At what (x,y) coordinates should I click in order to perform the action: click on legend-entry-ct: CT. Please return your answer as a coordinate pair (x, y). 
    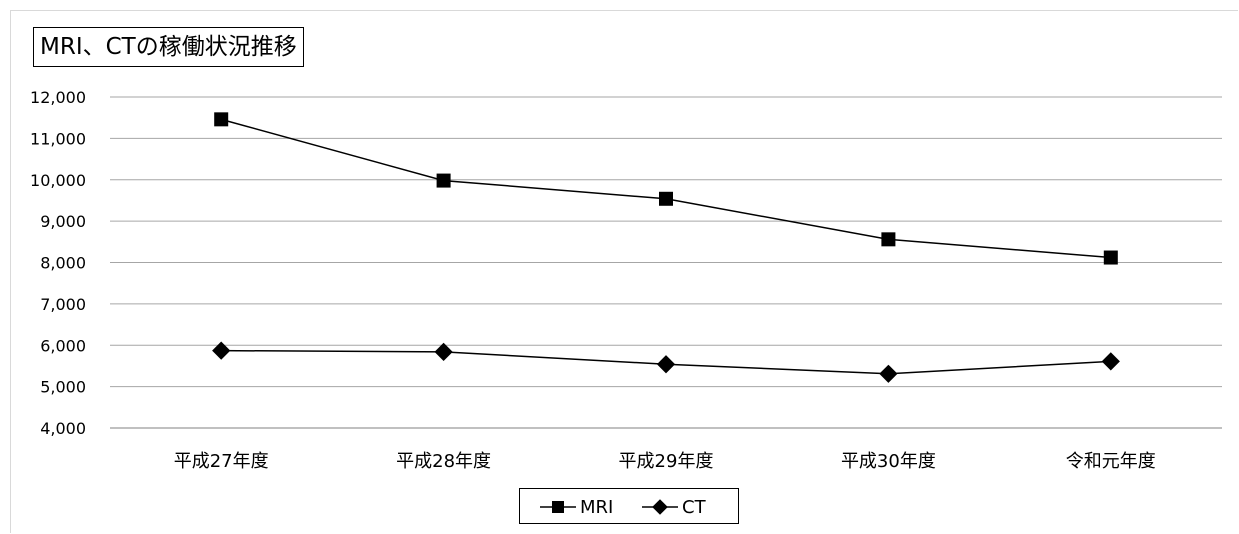
    Looking at the image, I should click on (674, 507).